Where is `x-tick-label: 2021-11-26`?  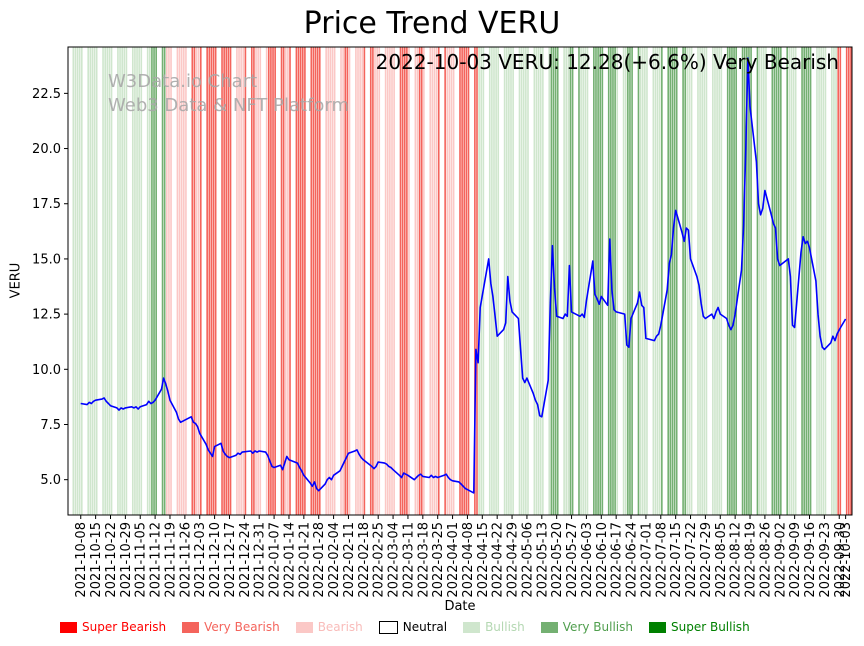
x-tick-label: 2021-11-26 is located at coordinates (185, 560).